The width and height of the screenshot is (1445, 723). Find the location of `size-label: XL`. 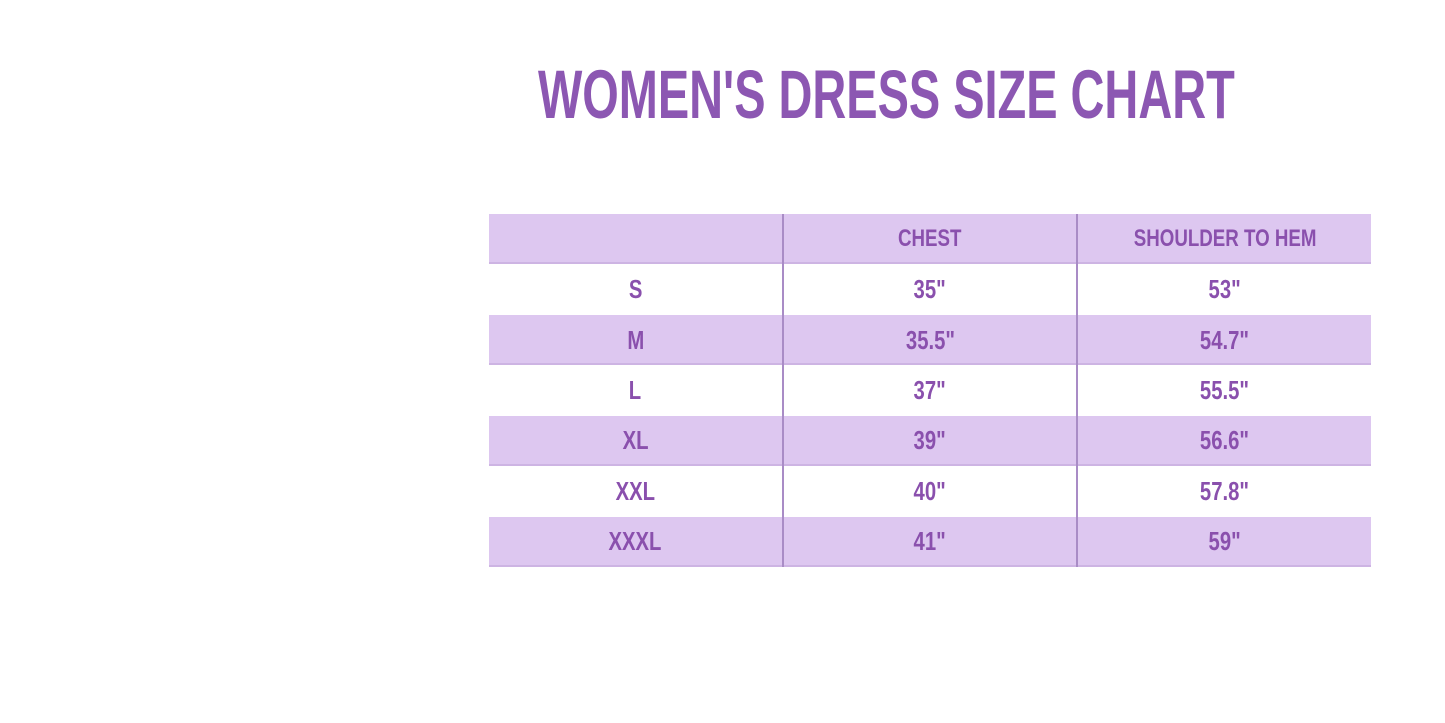

size-label: XL is located at coordinates (635, 440).